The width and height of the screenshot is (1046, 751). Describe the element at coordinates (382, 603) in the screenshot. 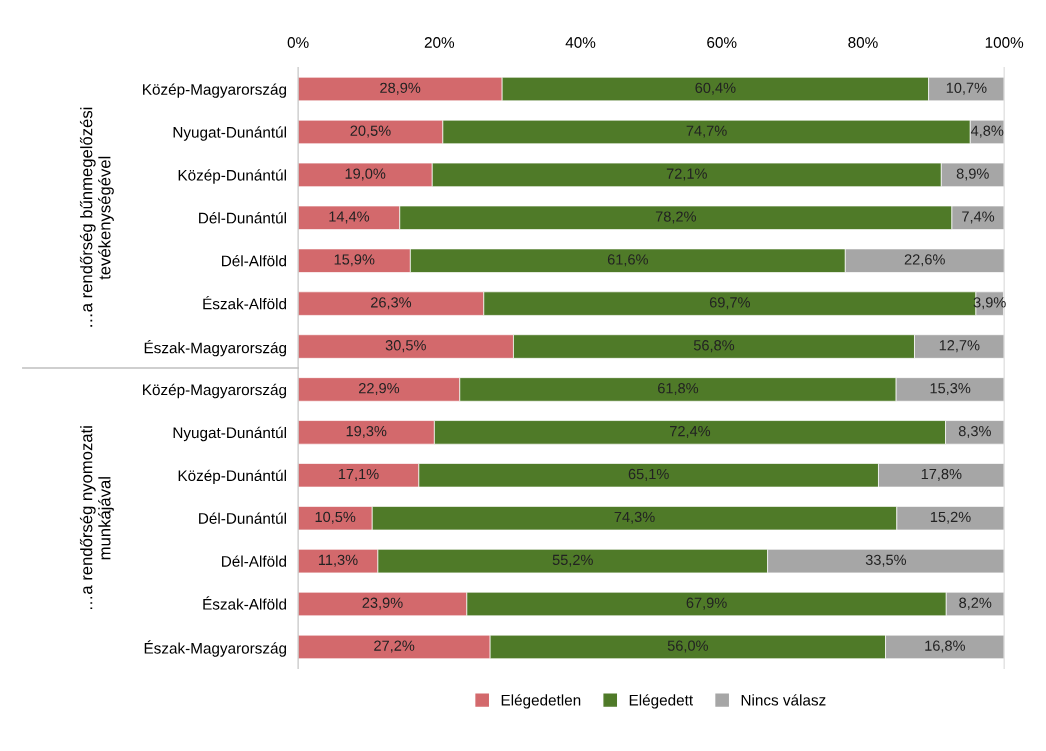

I see `data-label: 23,9%` at that location.